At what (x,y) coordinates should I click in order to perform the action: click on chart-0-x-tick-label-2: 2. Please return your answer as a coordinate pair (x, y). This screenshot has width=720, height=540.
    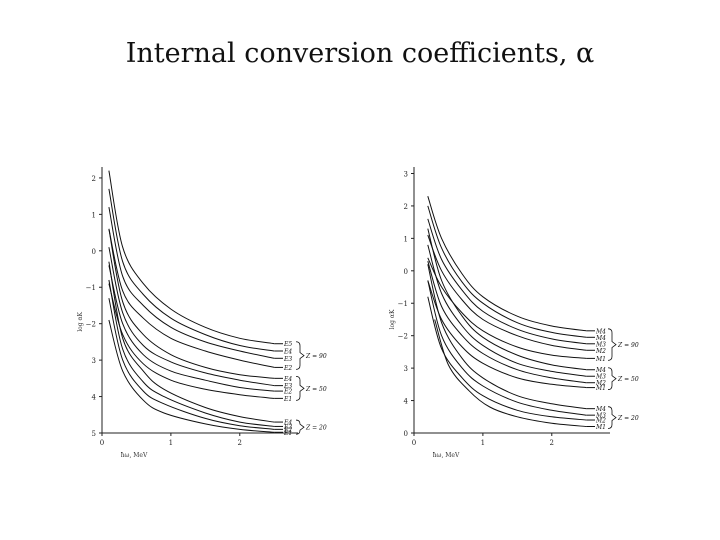
    Looking at the image, I should click on (240, 443).